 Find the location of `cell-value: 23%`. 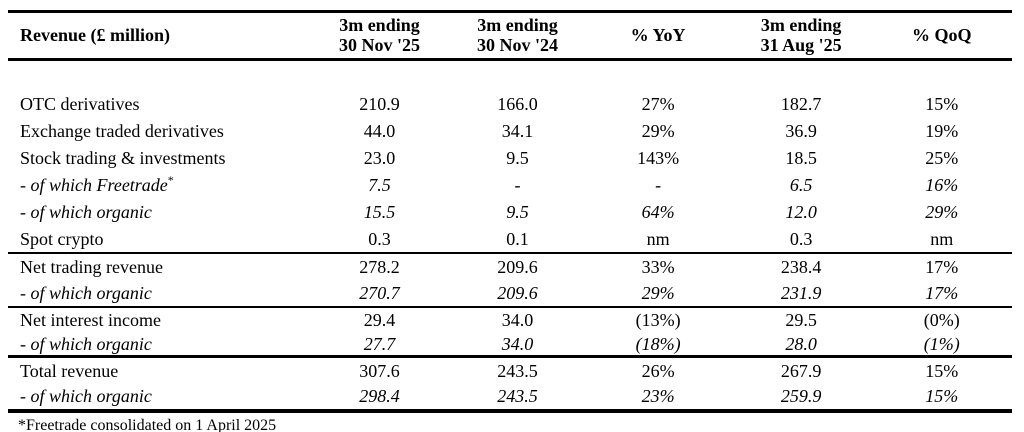

cell-value: 23% is located at coordinates (658, 398).